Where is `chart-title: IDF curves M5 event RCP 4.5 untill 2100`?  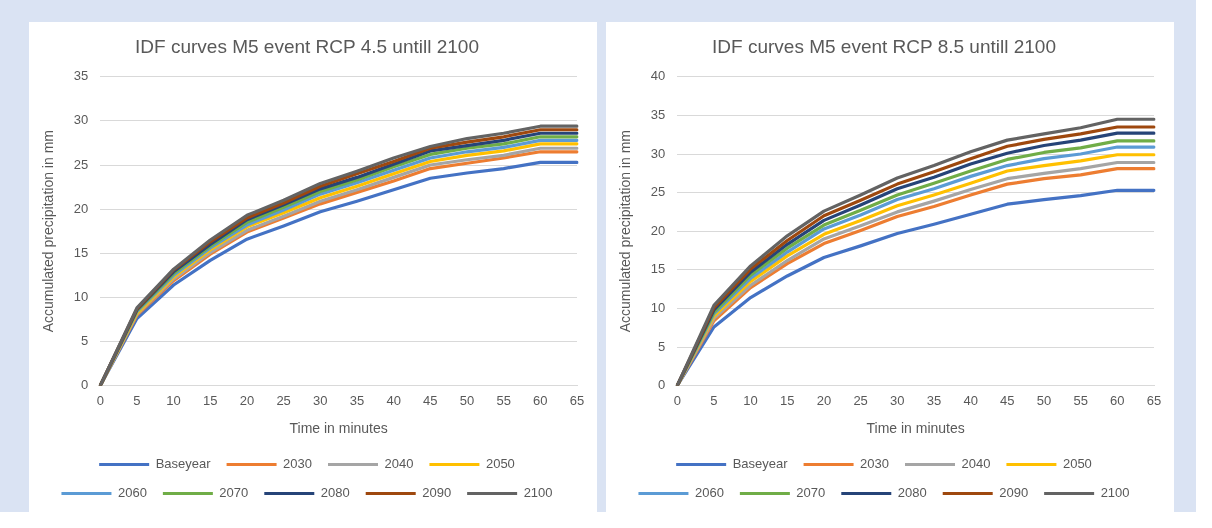 chart-title: IDF curves M5 event RCP 4.5 untill 2100 is located at coordinates (307, 46).